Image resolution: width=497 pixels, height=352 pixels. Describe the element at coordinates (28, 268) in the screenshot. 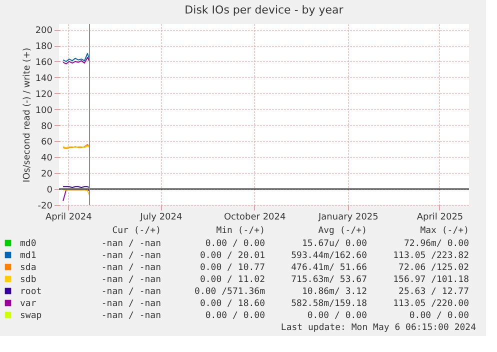

I see `legend-label: sda` at that location.